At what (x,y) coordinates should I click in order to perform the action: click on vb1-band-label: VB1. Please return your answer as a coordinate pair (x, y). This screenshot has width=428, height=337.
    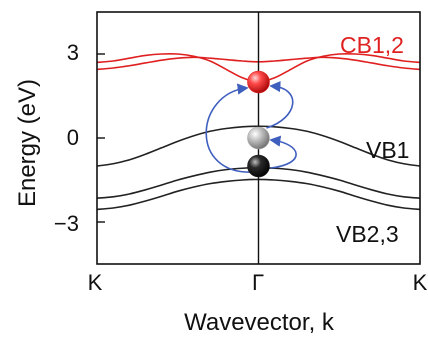
    Looking at the image, I should click on (387, 150).